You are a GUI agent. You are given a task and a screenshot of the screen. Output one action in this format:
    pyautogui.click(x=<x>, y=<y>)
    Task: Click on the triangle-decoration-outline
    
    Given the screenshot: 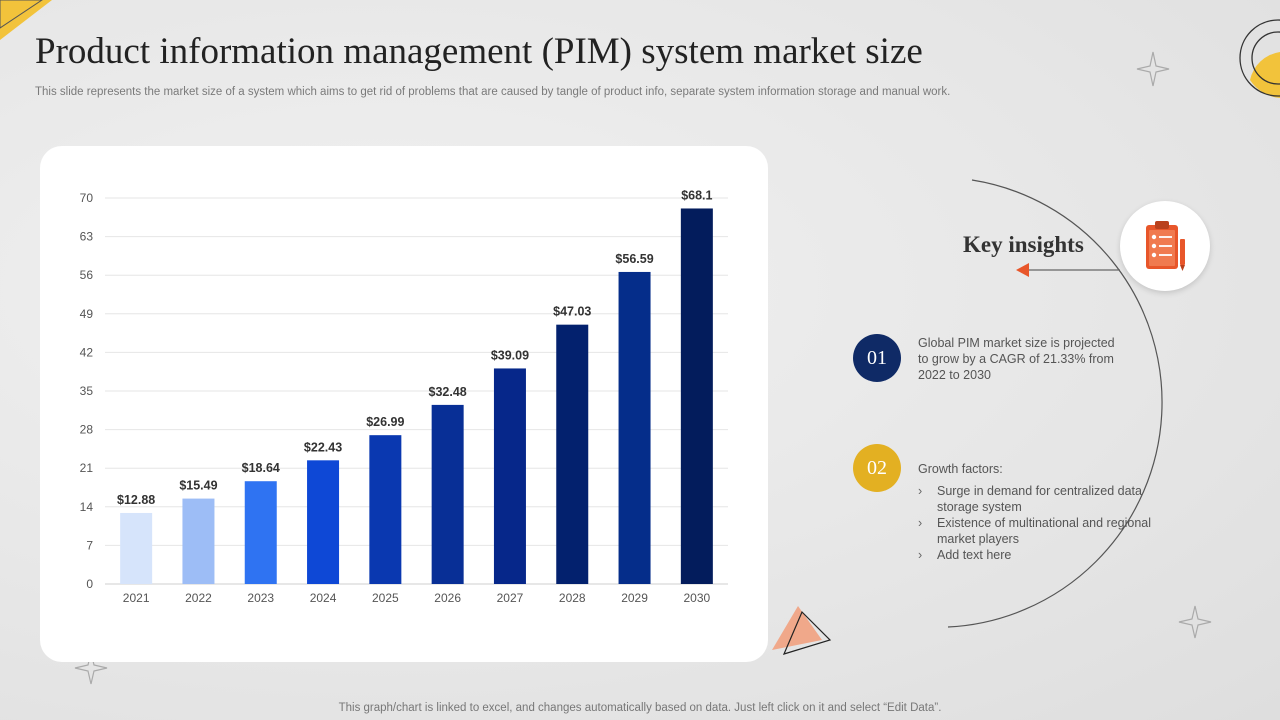 What is the action you would take?
    pyautogui.click(x=807, y=632)
    